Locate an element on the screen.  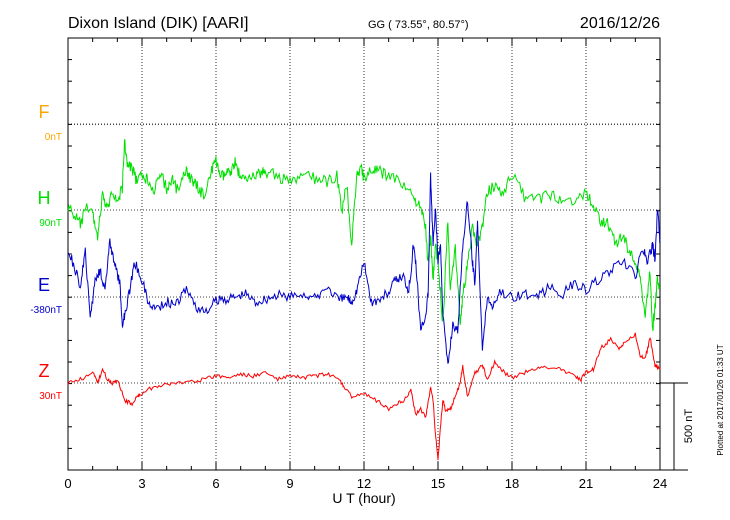
component-letter-Z: Z is located at coordinates (44, 371).